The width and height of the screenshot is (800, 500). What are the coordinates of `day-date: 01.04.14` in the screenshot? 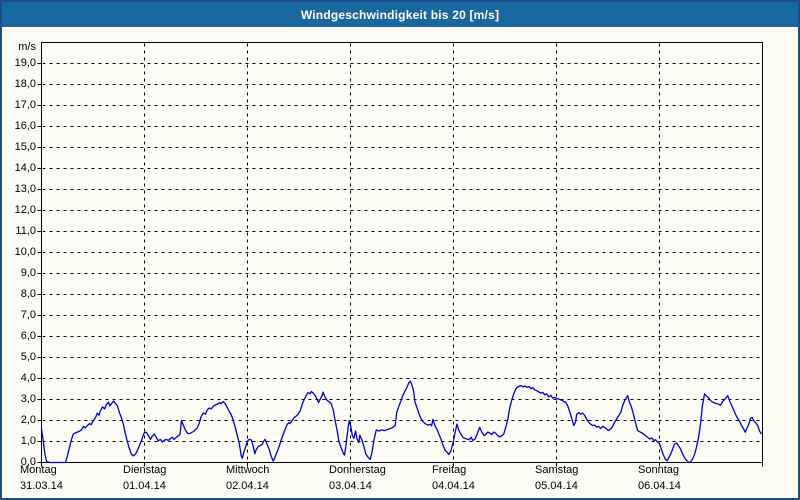 It's located at (144, 486).